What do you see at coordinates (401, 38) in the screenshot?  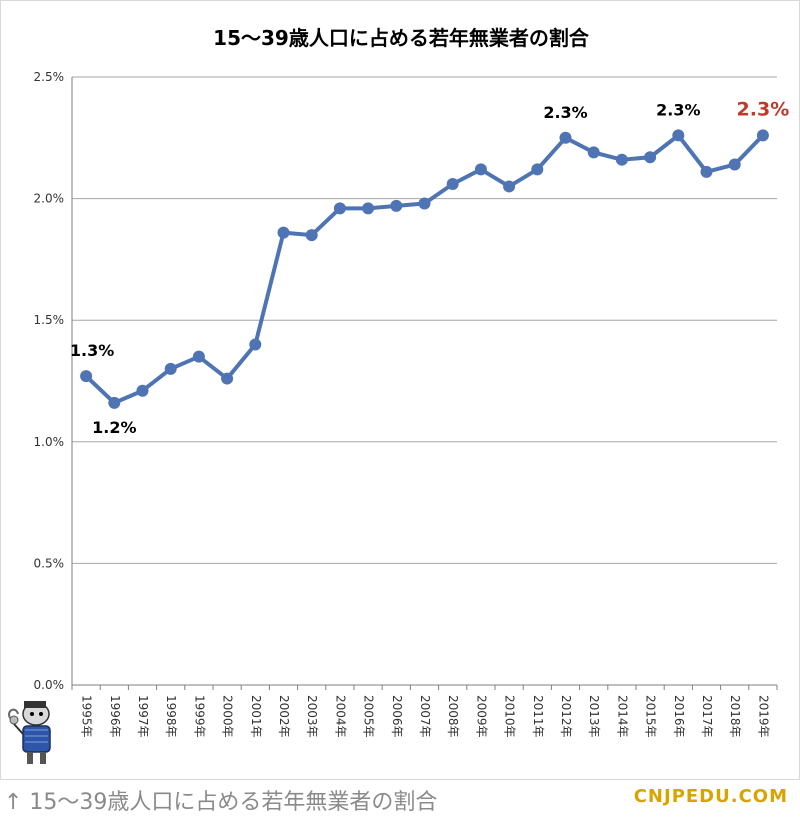 I see `chart-title: 15～39歳人口に占める若年無業者の割合` at bounding box center [401, 38].